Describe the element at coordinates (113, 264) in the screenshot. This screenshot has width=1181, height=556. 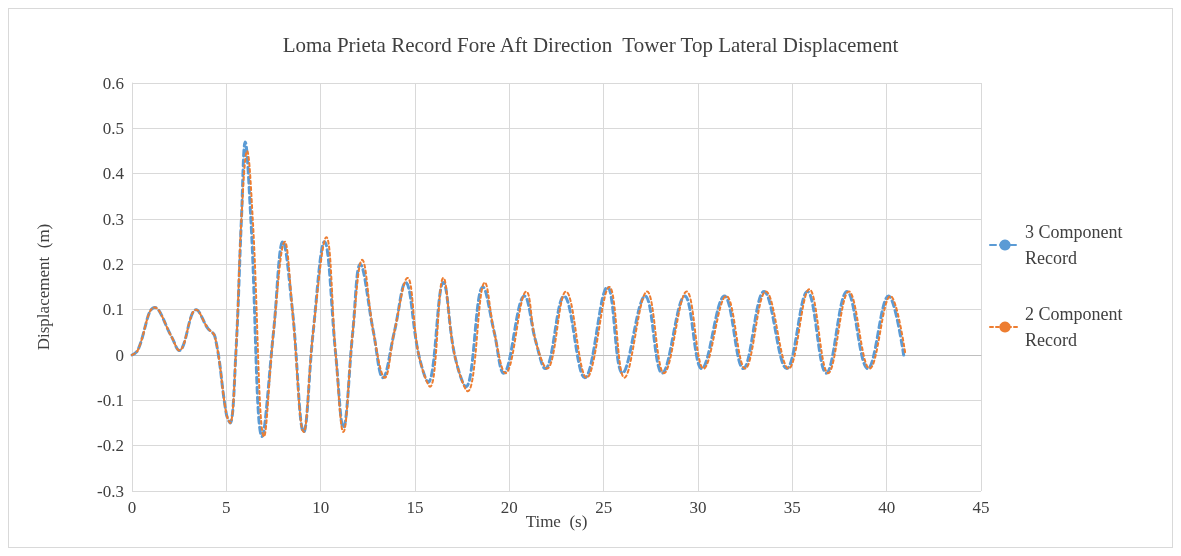
I see `y-tick-label: 0.2` at that location.